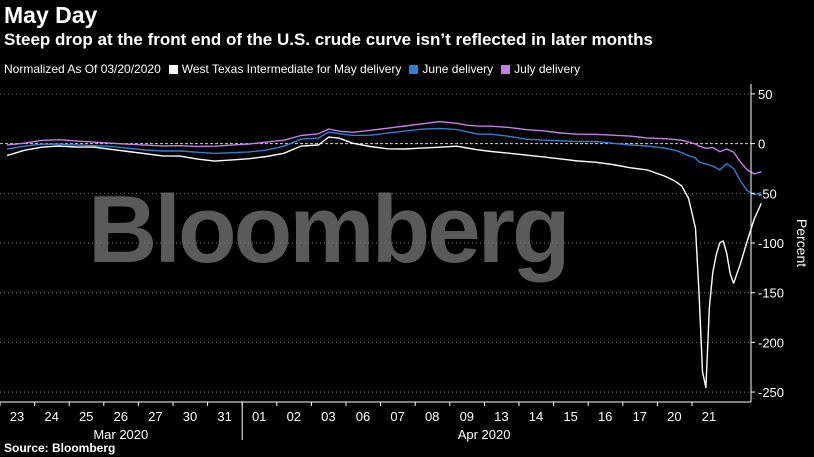 Image resolution: width=814 pixels, height=457 pixels. I want to click on x-tick-label: 31, so click(224, 416).